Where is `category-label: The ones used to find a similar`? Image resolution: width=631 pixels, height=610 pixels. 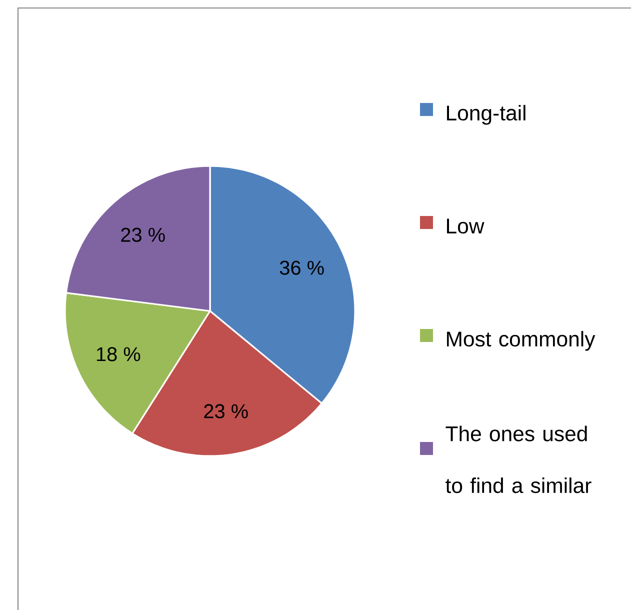
category-label: The ones used to find a similar is located at coordinates (519, 460).